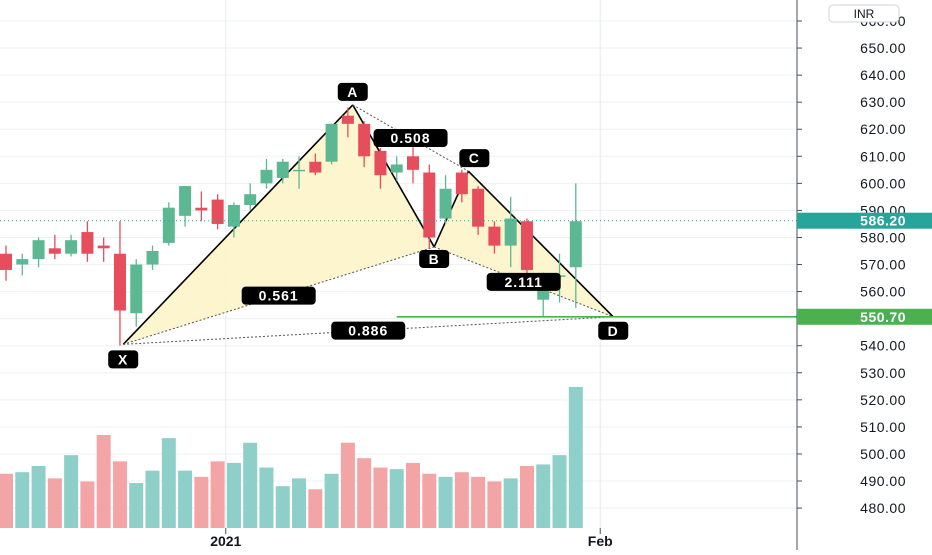 The height and width of the screenshot is (555, 932). I want to click on point-label-b-bg, so click(434, 258).